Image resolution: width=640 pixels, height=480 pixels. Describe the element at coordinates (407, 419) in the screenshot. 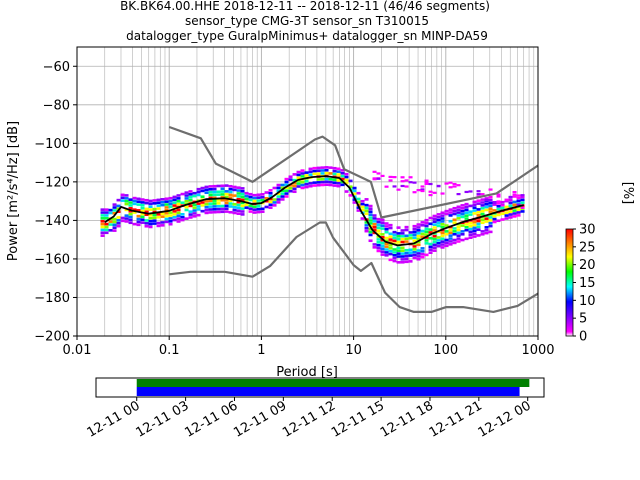

I see `timeline-tick-label: 12-11 18` at that location.